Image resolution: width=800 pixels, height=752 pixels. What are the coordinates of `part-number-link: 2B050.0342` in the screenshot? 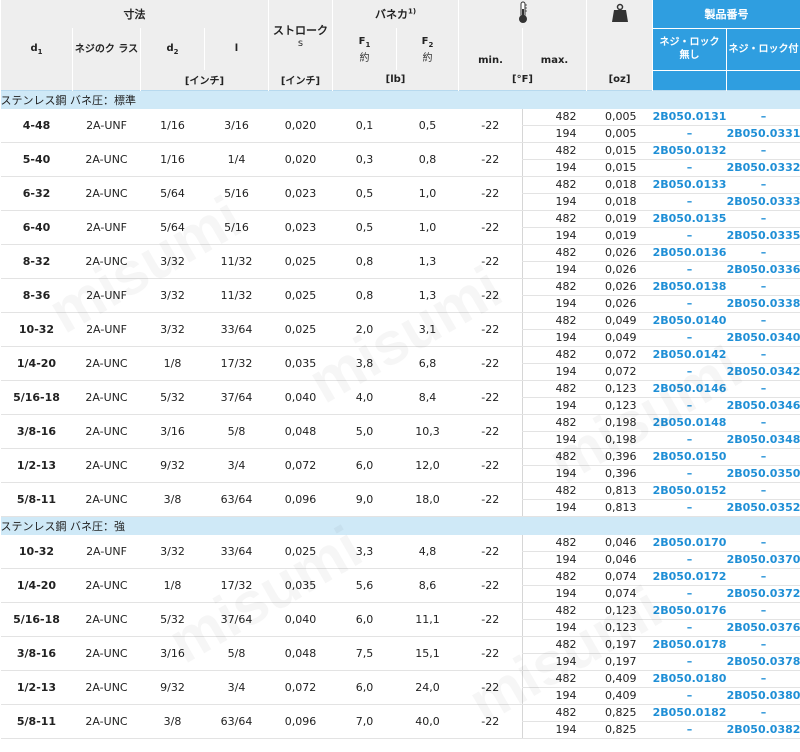 It's located at (763, 372).